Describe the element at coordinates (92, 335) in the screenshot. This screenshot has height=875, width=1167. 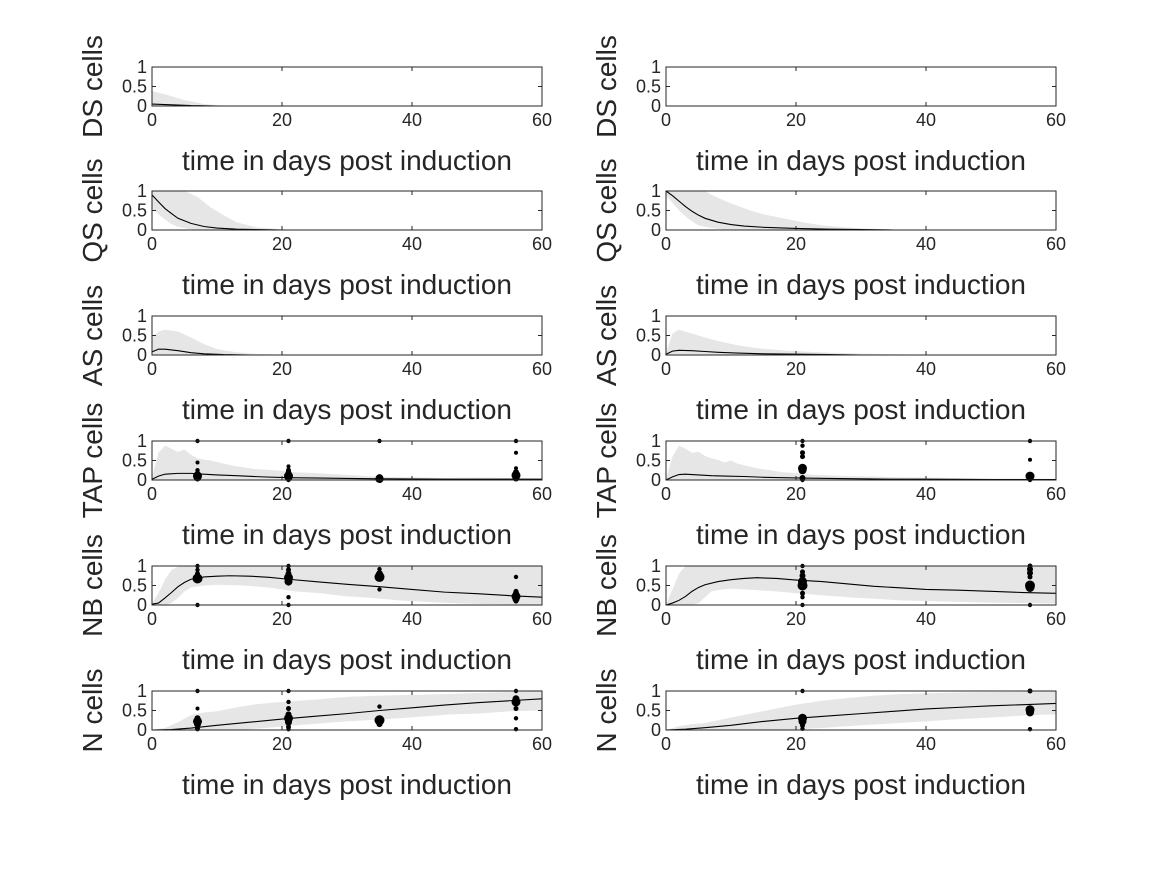
I see `panel-left-3-ylabel: AS cells` at that location.